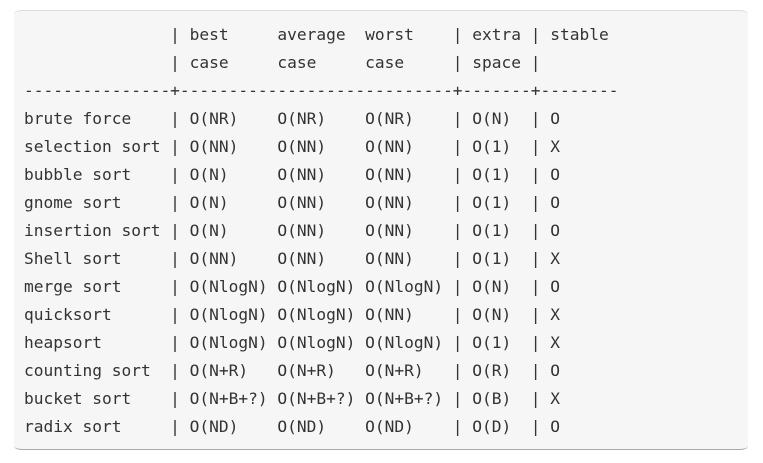 The width and height of the screenshot is (763, 463). What do you see at coordinates (282, 62) in the screenshot?
I see `table-header-line-2: | case case case | space |` at bounding box center [282, 62].